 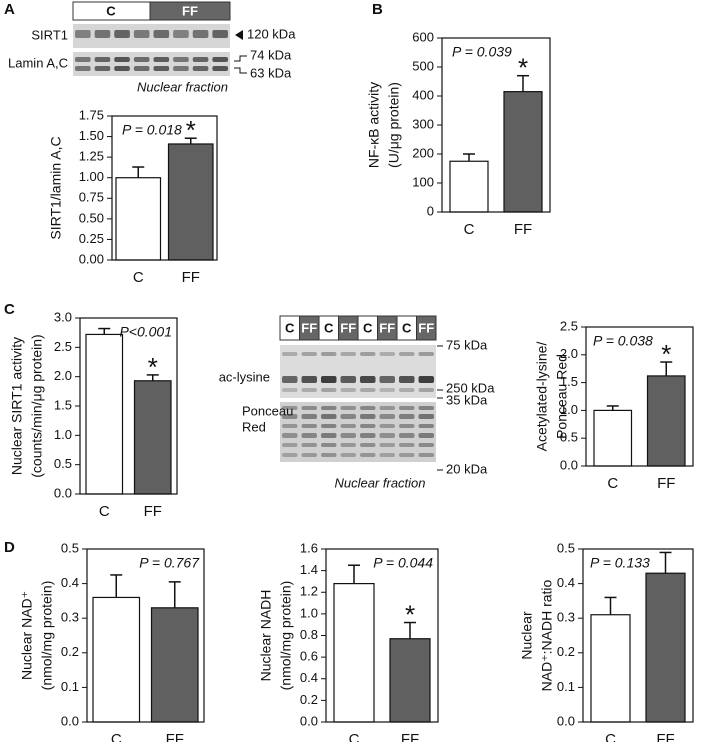 What do you see at coordinates (374, 125) in the screenshot?
I see `y-axis-label: NF-κB activity` at bounding box center [374, 125].